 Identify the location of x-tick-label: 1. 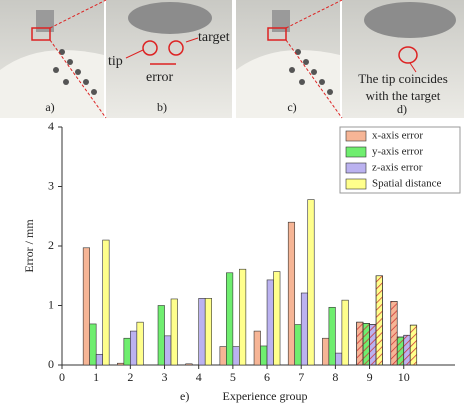
(96, 377).